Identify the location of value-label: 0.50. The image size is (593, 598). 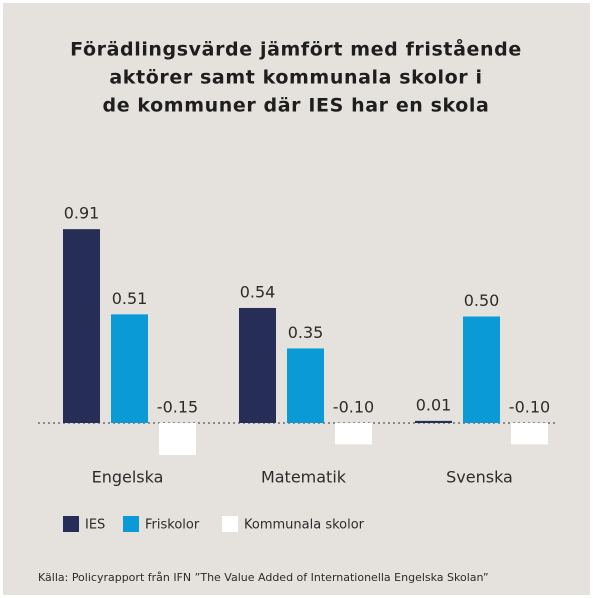
(482, 300).